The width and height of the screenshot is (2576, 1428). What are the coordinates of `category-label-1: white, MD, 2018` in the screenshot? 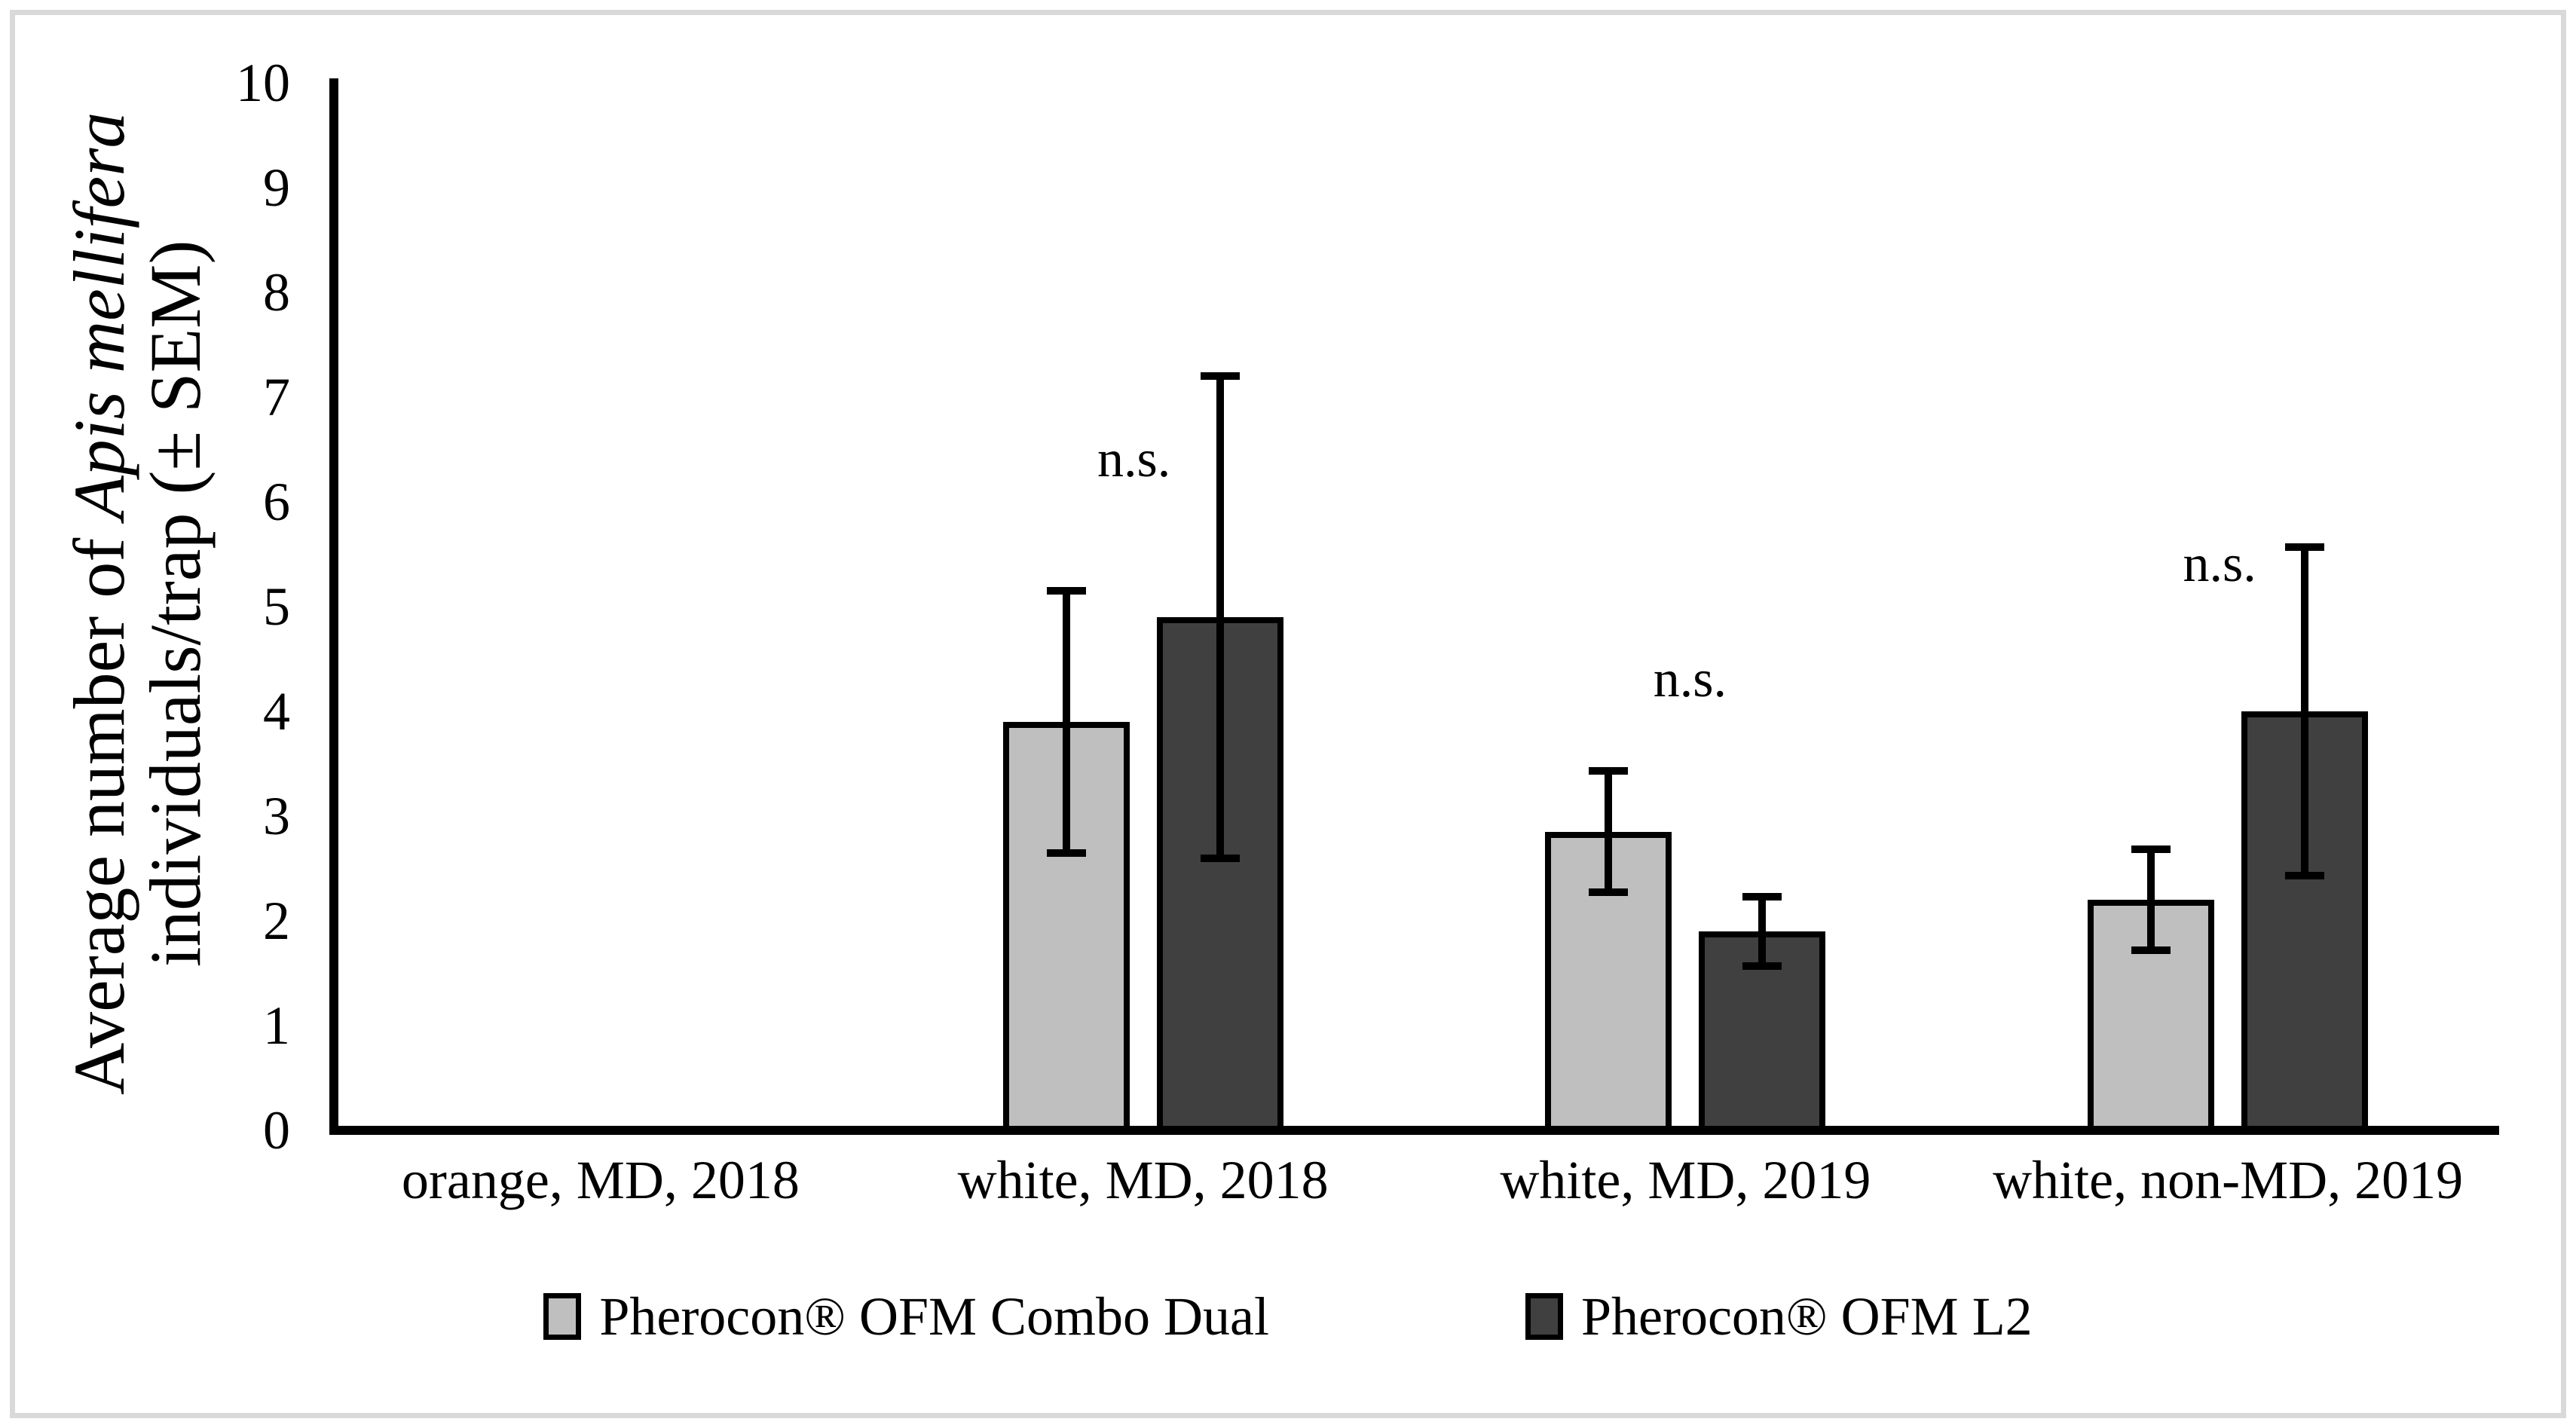 It's located at (1143, 1180).